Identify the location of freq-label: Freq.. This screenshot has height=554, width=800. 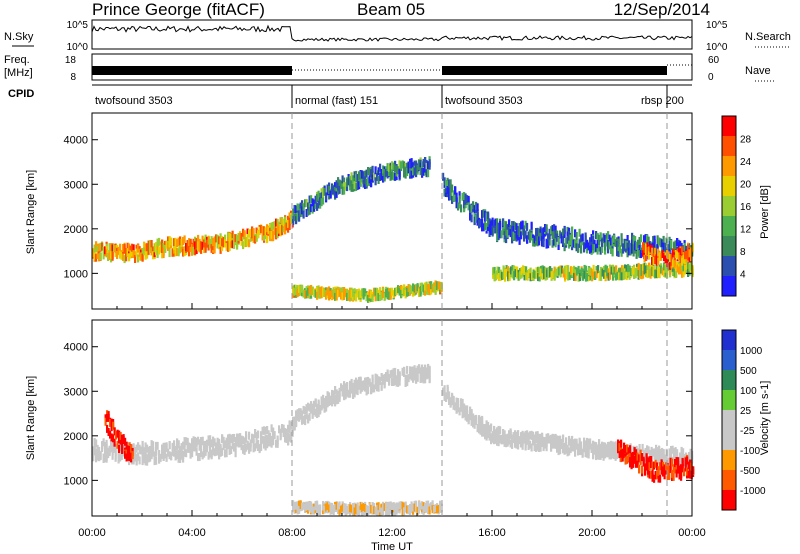
(17, 60).